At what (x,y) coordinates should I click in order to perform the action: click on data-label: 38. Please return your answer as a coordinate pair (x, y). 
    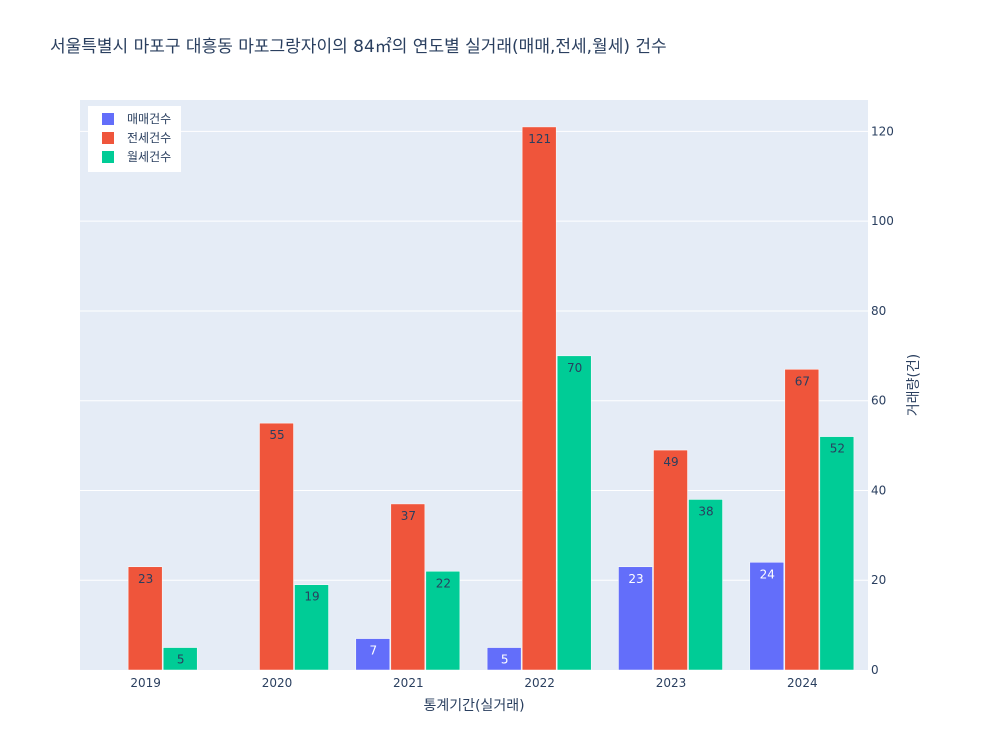
    Looking at the image, I should click on (705, 511).